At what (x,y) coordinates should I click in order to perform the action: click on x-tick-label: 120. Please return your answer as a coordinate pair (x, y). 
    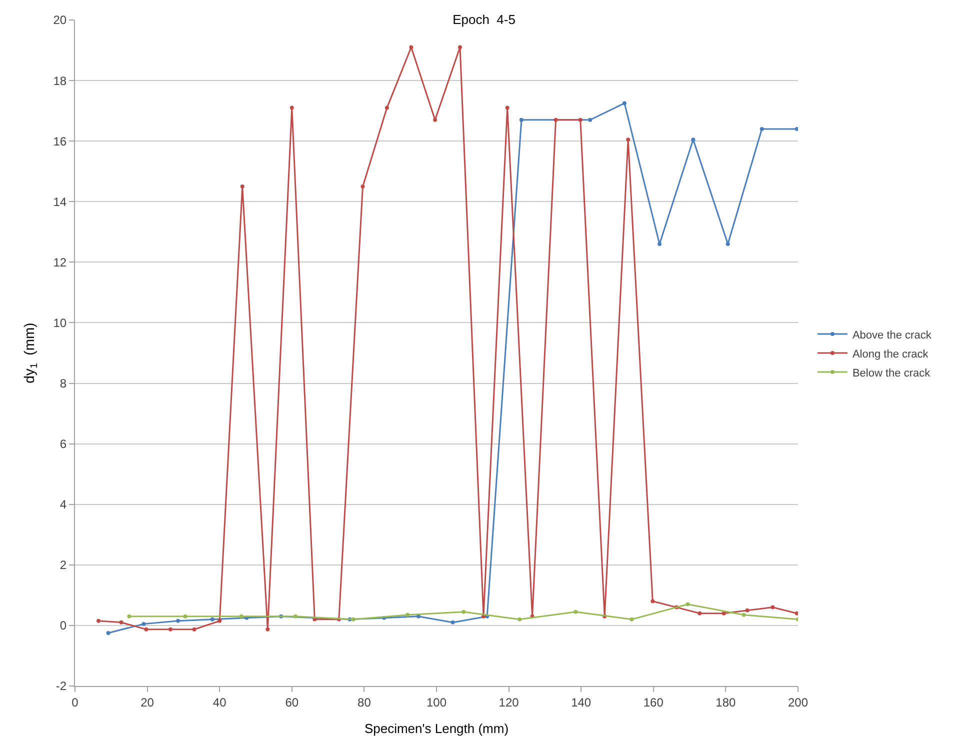
    Looking at the image, I should click on (509, 702).